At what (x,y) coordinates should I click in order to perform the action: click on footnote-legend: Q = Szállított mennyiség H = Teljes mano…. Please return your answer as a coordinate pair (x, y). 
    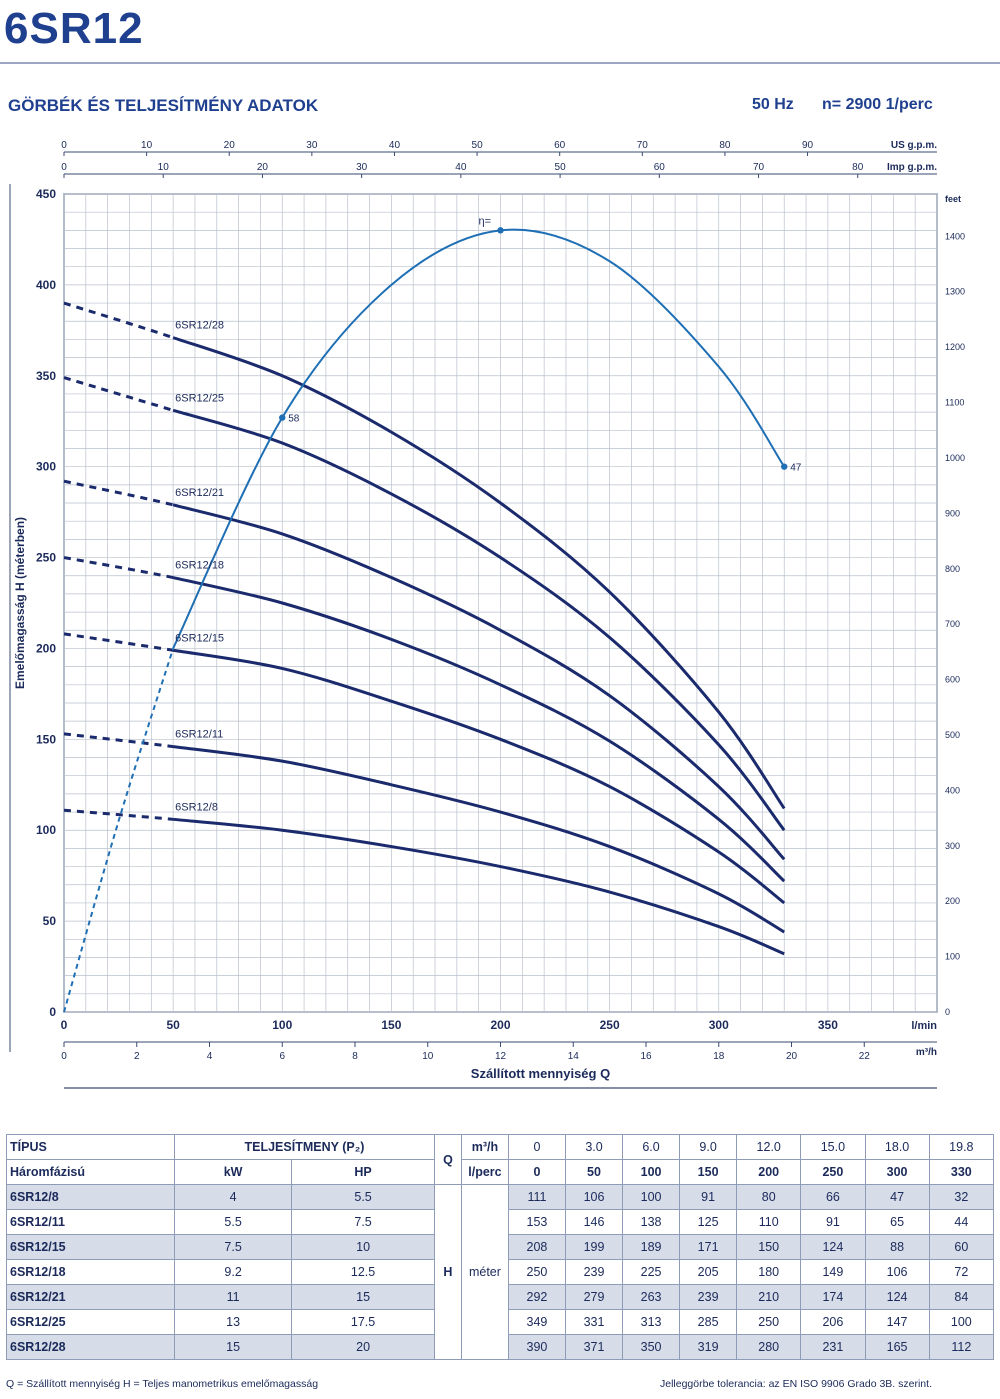
    Looking at the image, I should click on (162, 1384).